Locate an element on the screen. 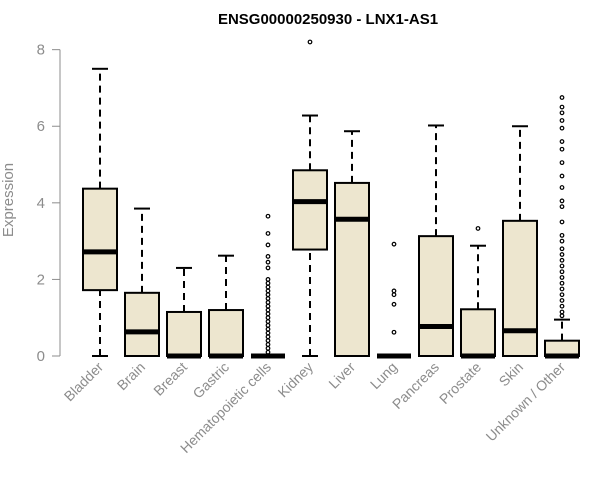 The width and height of the screenshot is (600, 500). box-pancreas is located at coordinates (436, 240).